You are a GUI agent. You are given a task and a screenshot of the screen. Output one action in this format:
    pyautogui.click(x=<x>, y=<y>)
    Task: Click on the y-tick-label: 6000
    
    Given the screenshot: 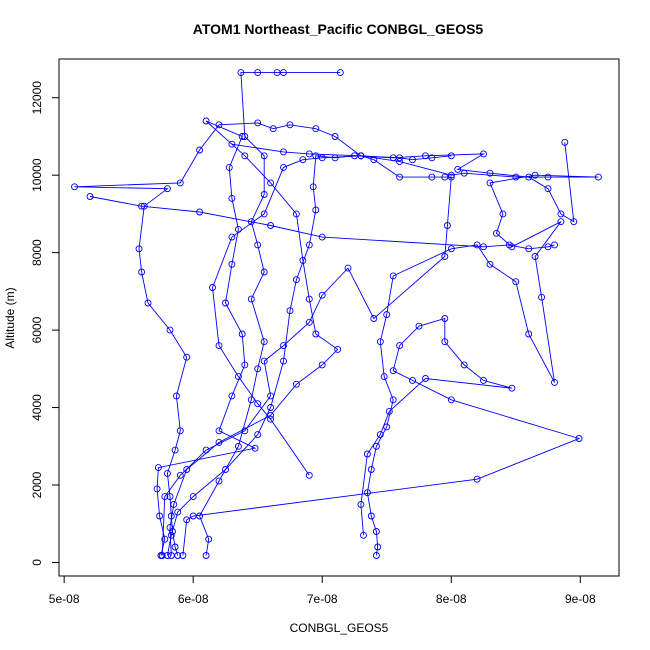 What is the action you would take?
    pyautogui.click(x=37, y=329)
    